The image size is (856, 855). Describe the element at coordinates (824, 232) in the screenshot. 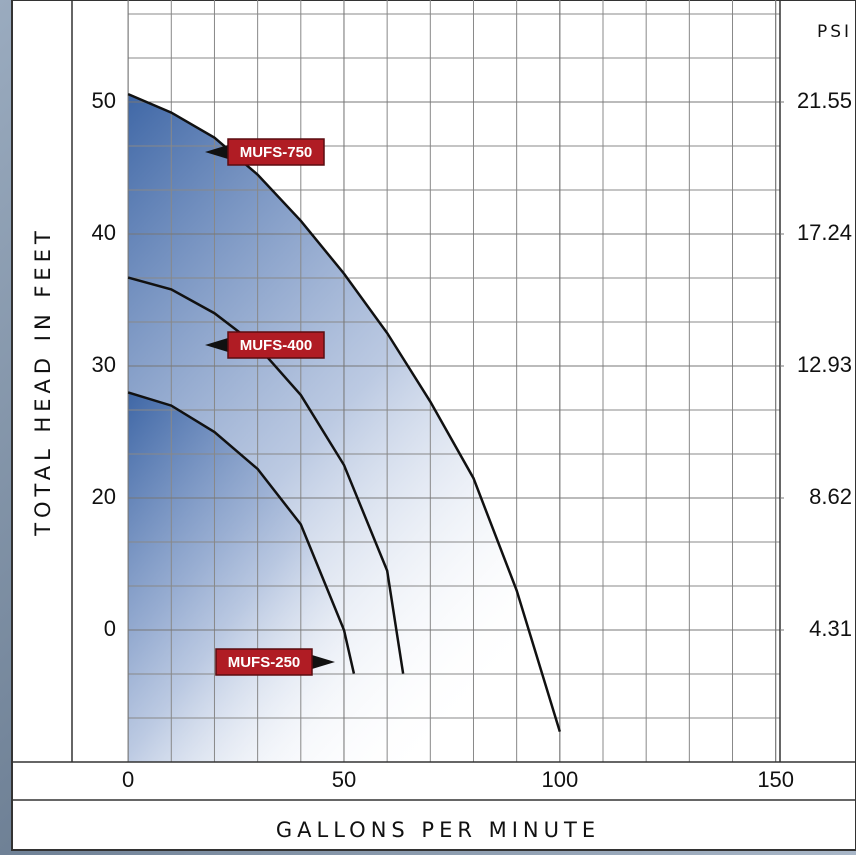

I see `y2-tick-label: 17.24` at that location.